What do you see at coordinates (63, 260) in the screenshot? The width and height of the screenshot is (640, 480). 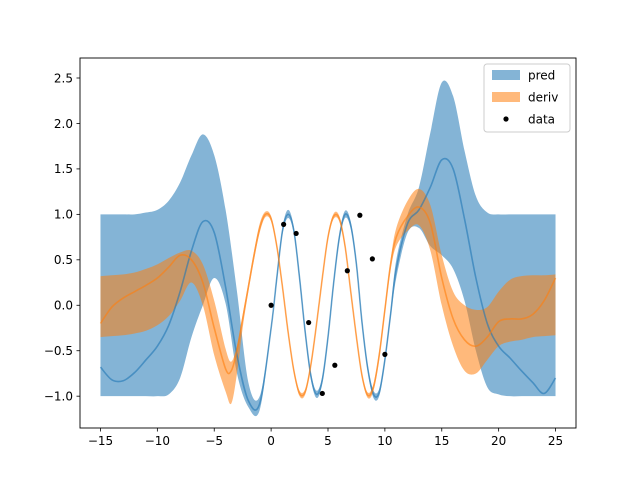 I see `y-tick-label: 0.5` at bounding box center [63, 260].